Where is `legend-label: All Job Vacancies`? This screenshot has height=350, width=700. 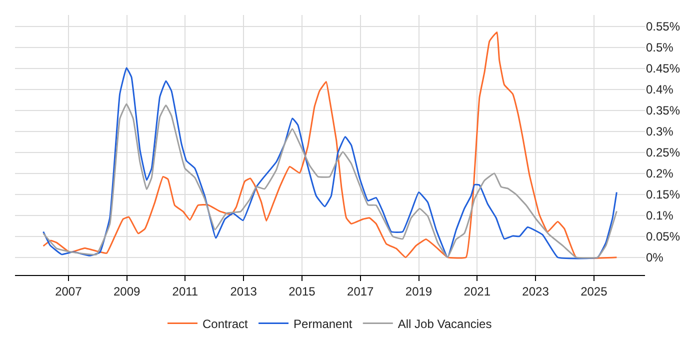
legend-label: All Job Vacancies is located at coordinates (445, 323).